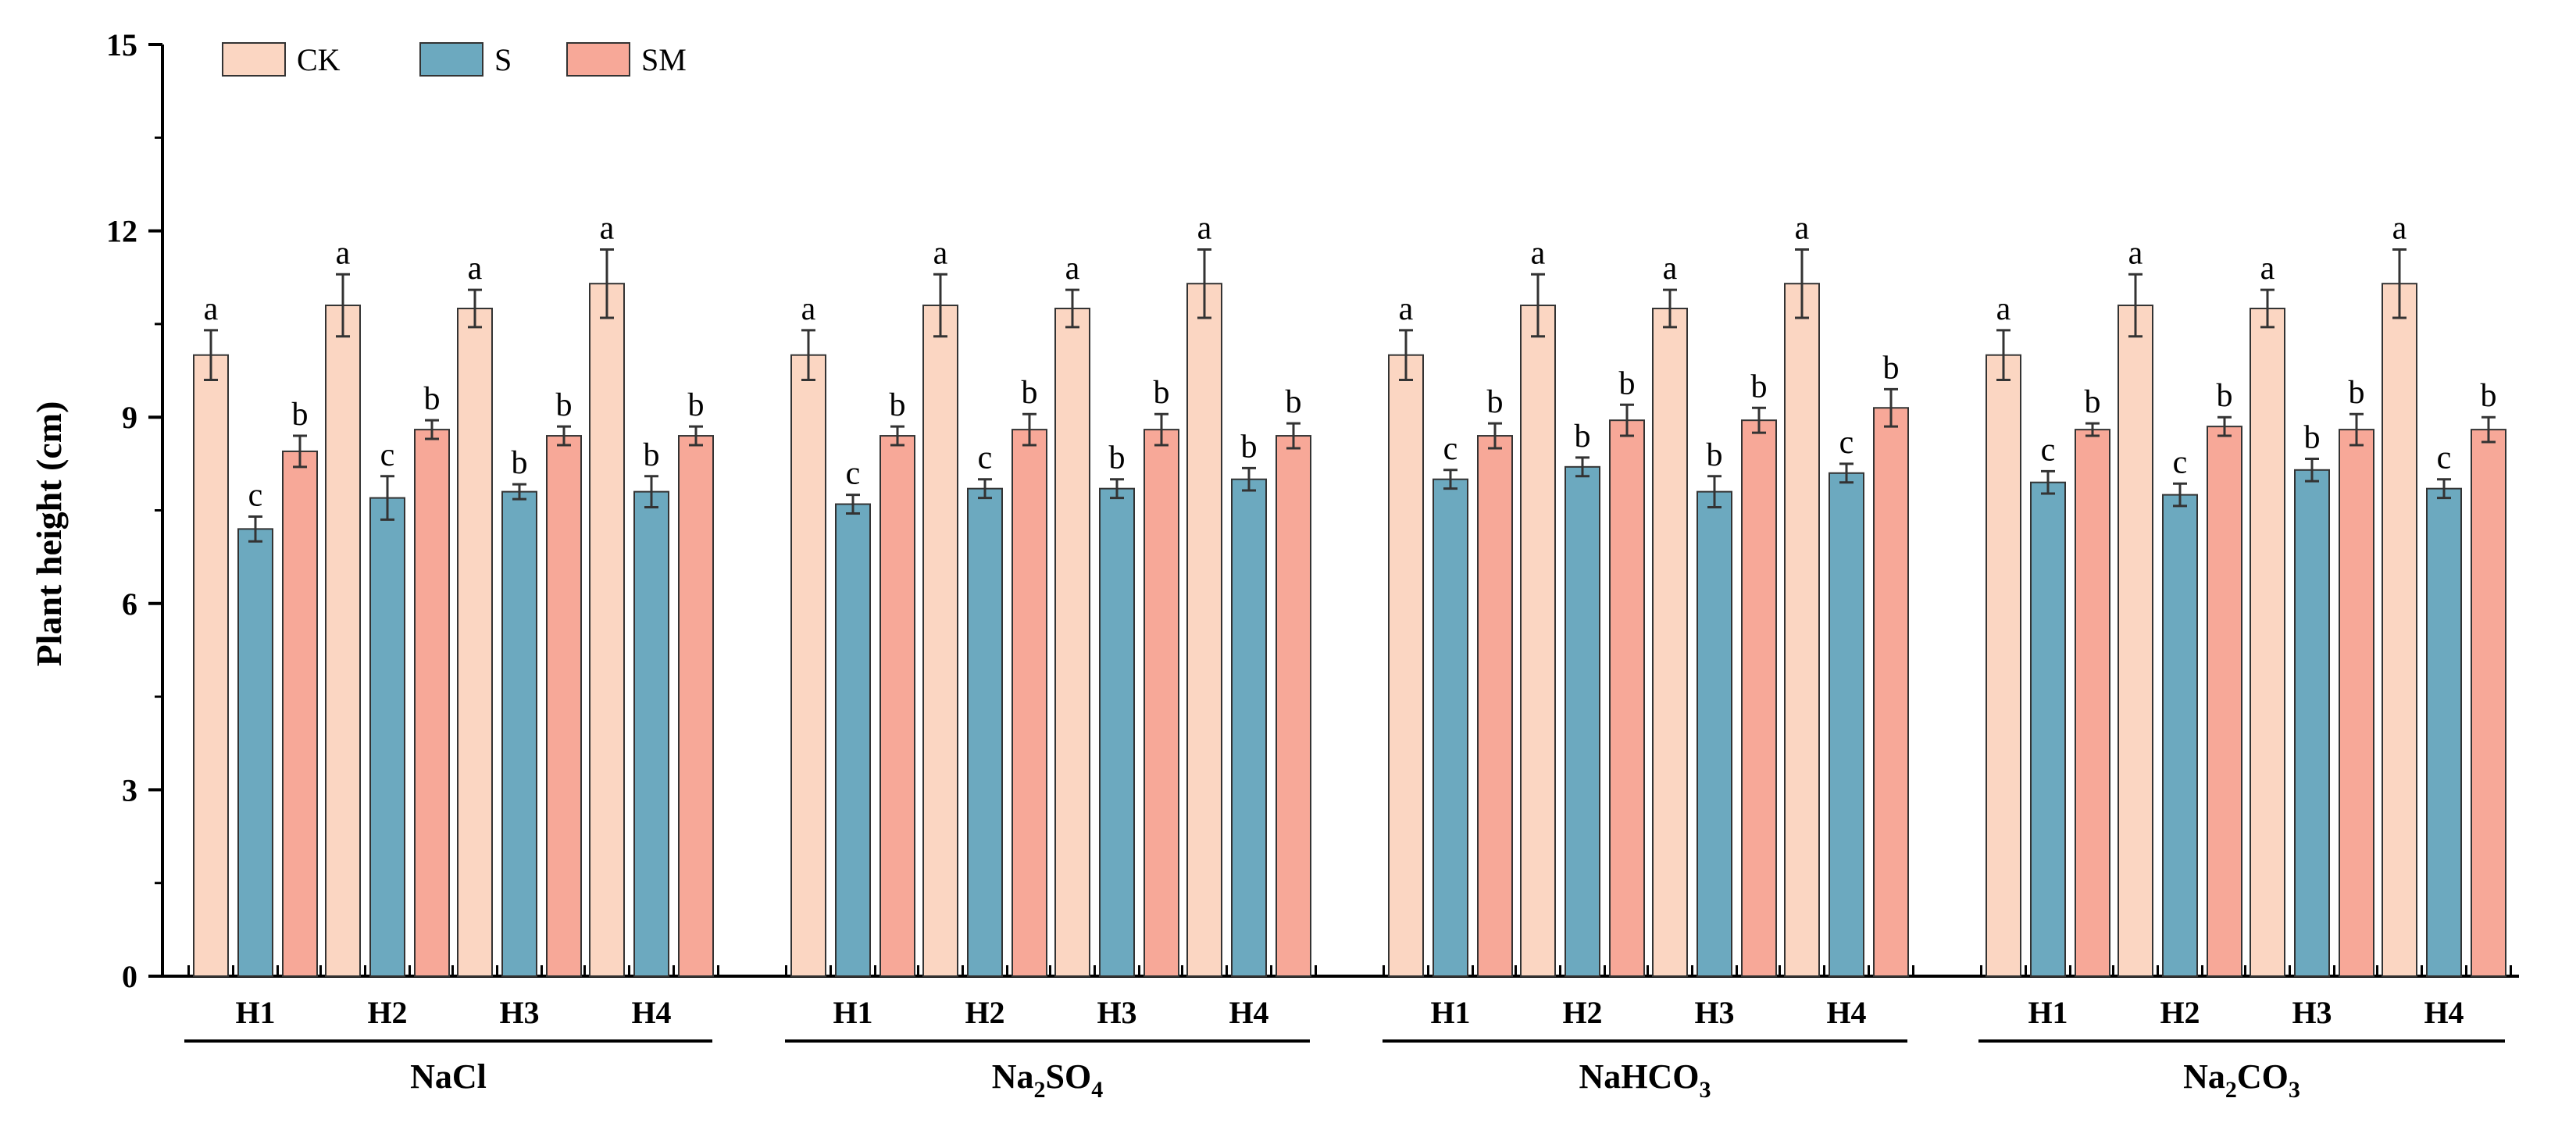  I want to click on y-tick-label: 12, so click(121, 231).